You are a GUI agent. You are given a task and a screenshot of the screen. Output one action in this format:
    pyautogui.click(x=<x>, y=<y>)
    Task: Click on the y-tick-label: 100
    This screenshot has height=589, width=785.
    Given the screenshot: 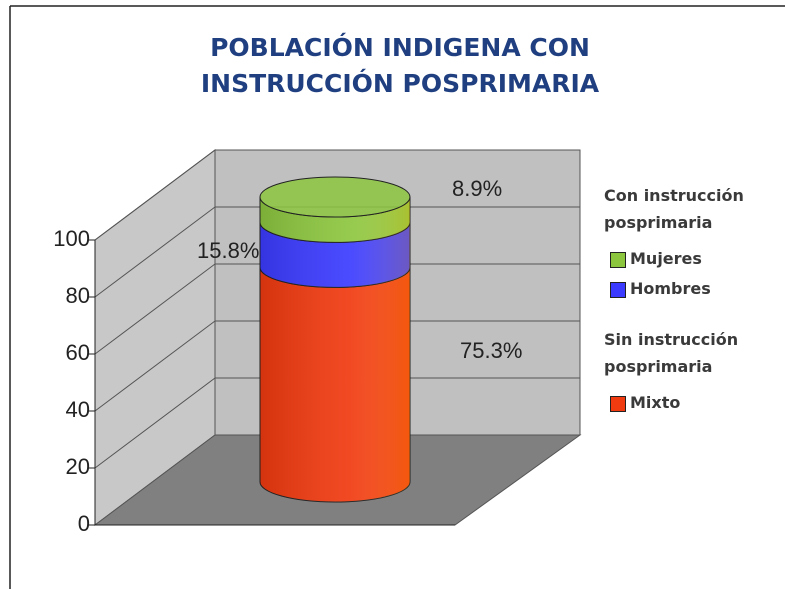 What is the action you would take?
    pyautogui.click(x=71, y=238)
    